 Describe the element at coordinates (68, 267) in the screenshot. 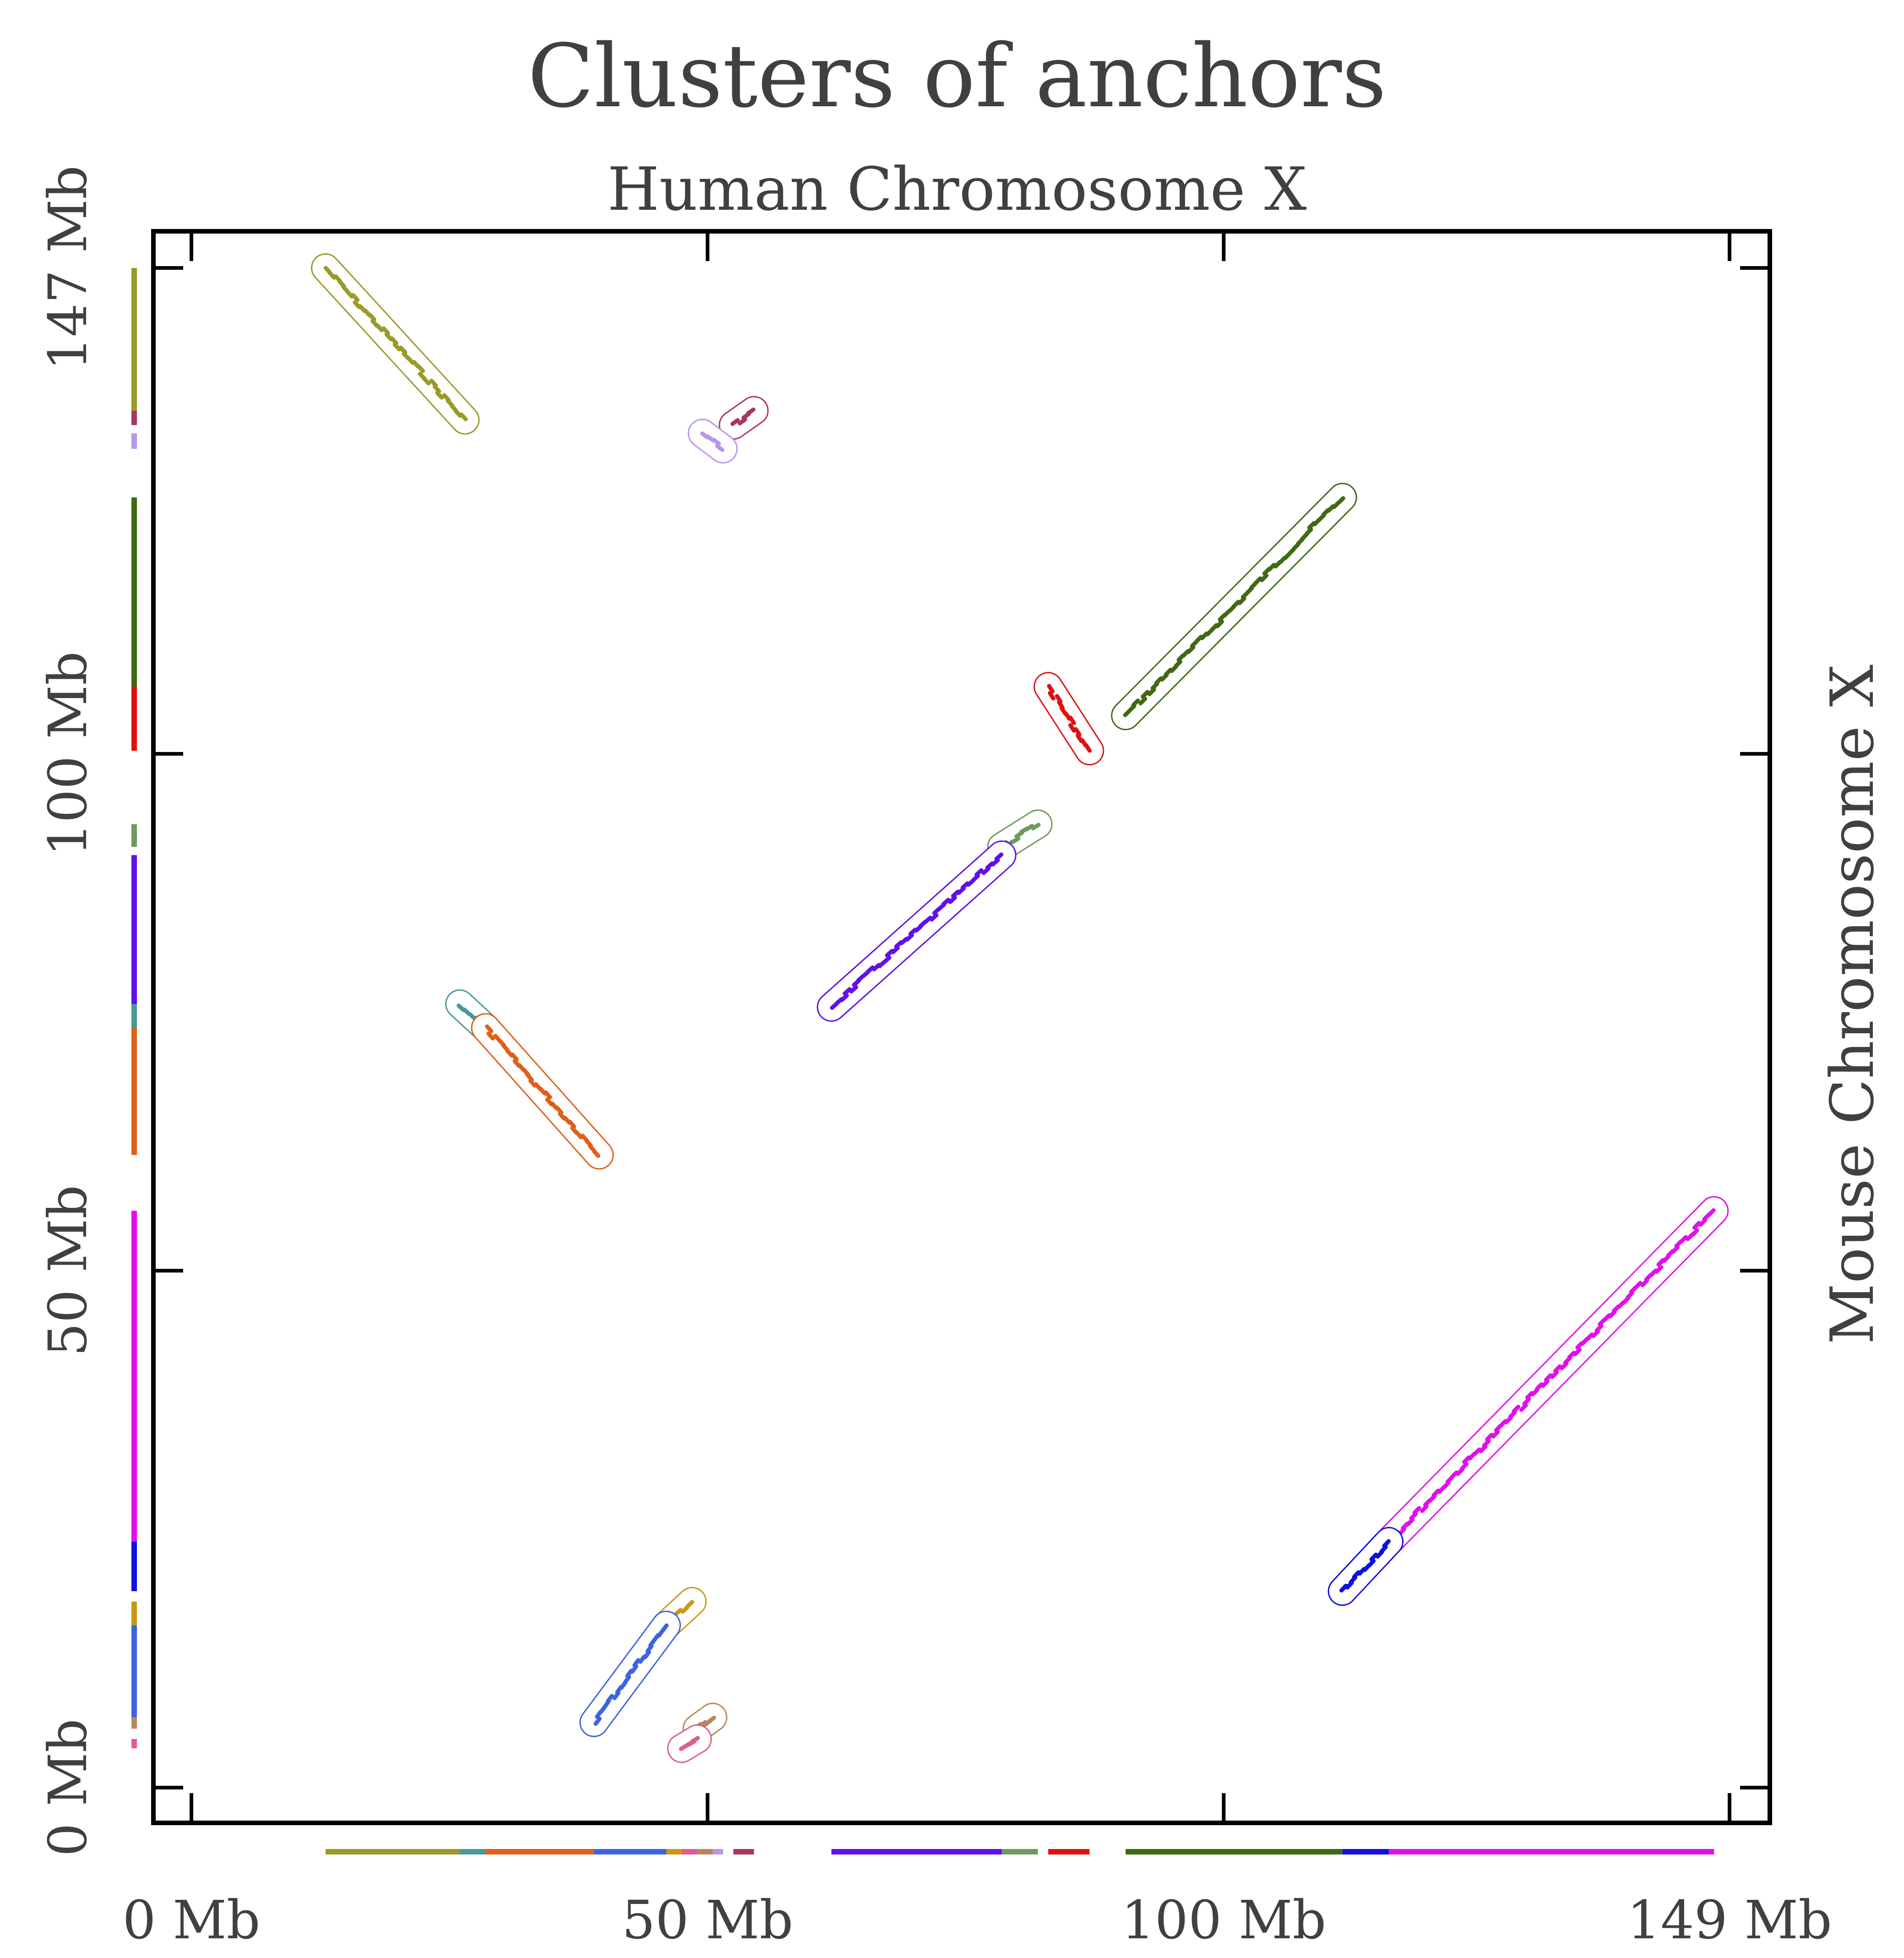

I see `y-tick-label-3: 147 Mb` at that location.